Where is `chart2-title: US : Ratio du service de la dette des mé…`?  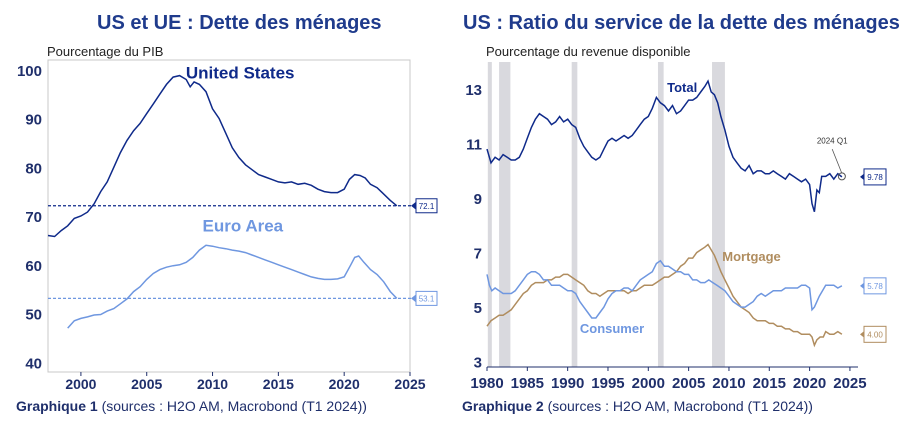 chart2-title: US : Ratio du service de la dette des mé… is located at coordinates (681, 23).